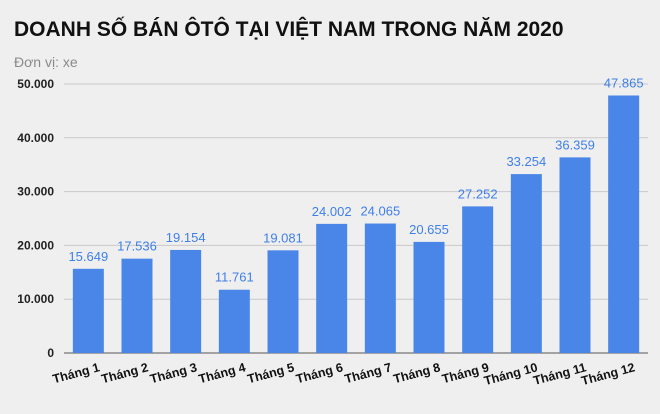  What do you see at coordinates (35, 245) in the screenshot?
I see `y-tick-label: 20.000` at bounding box center [35, 245].